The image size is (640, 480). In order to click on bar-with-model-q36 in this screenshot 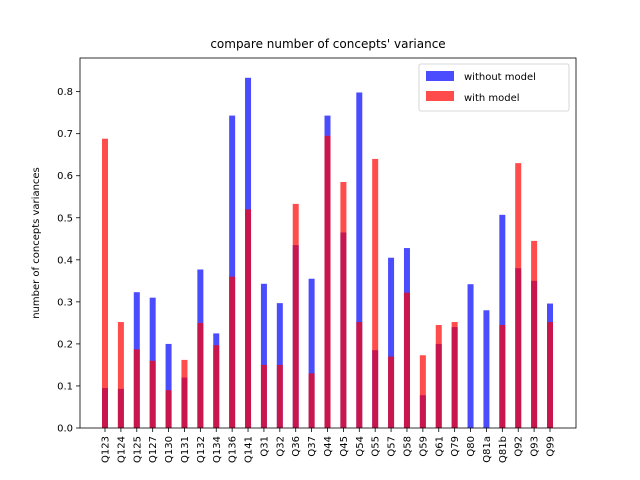, I will do `click(295, 315)`.